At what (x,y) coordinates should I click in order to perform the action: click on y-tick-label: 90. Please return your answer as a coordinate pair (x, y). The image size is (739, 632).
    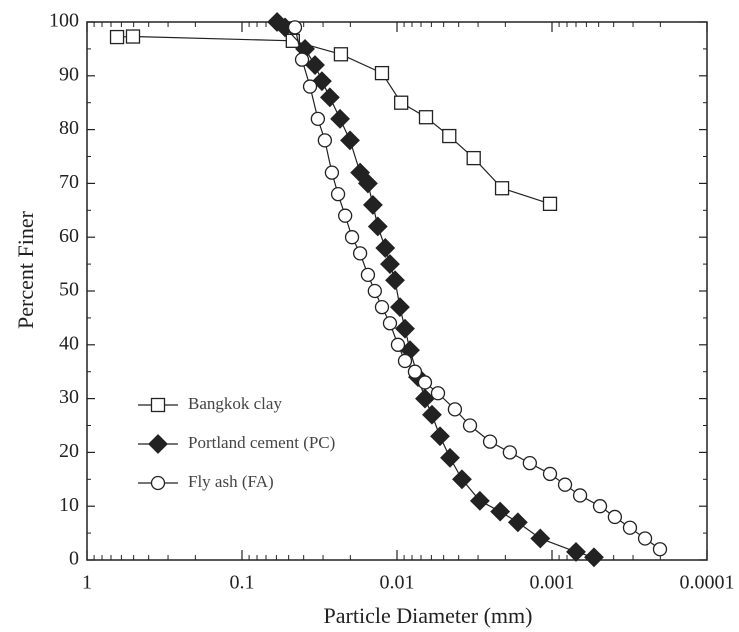
    Looking at the image, I should click on (69, 74).